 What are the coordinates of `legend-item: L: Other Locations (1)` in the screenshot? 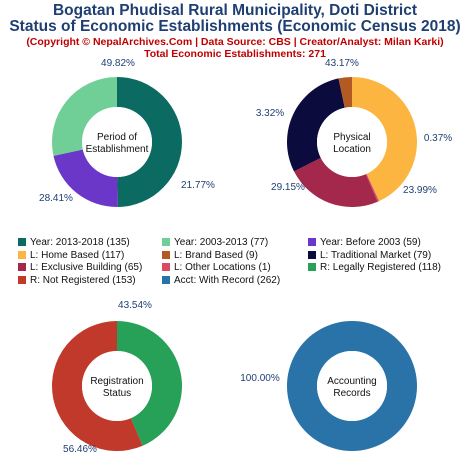 It's located at (216, 268).